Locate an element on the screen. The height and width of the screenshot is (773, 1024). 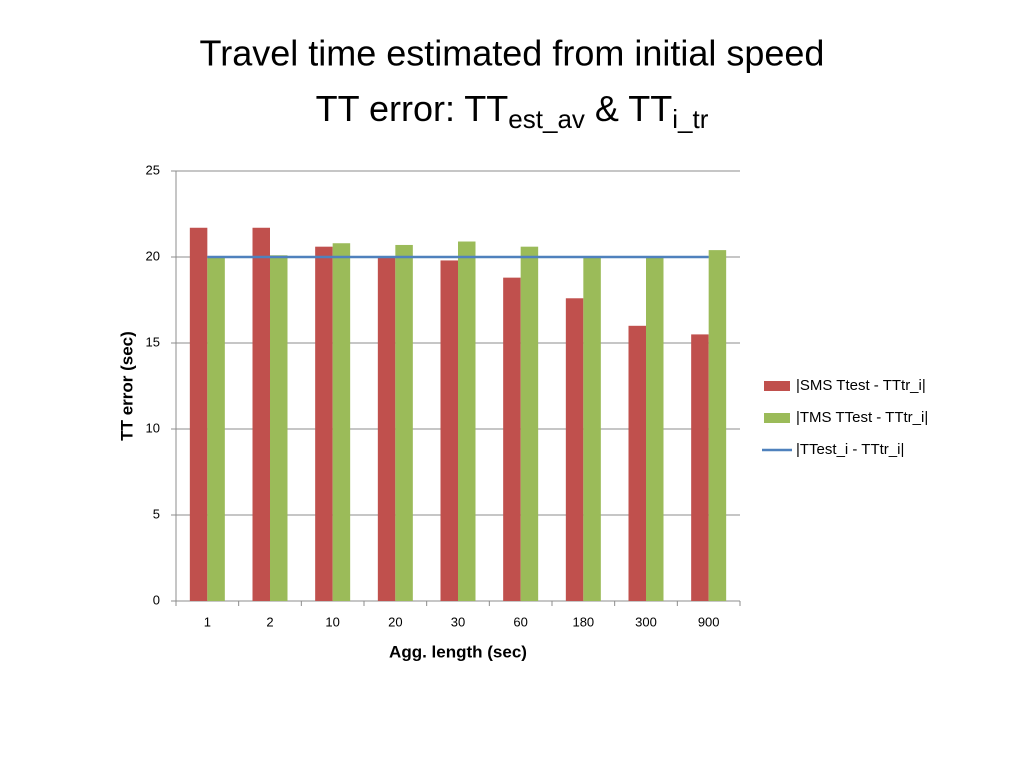
x-tick-label: 900 is located at coordinates (709, 621).